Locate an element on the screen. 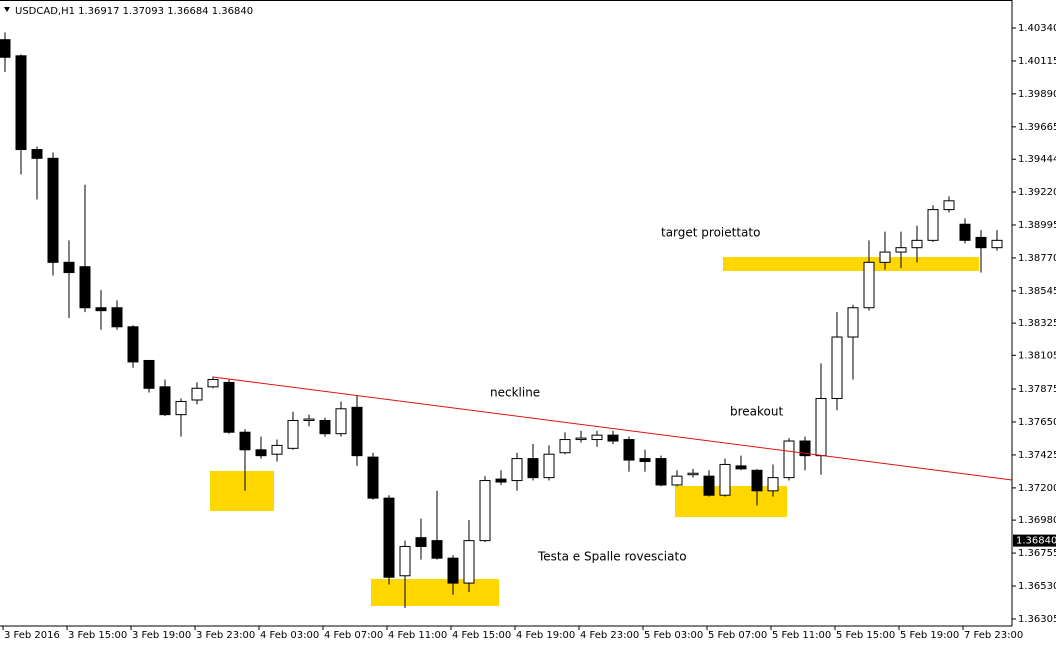  neckline is located at coordinates (612, 428).